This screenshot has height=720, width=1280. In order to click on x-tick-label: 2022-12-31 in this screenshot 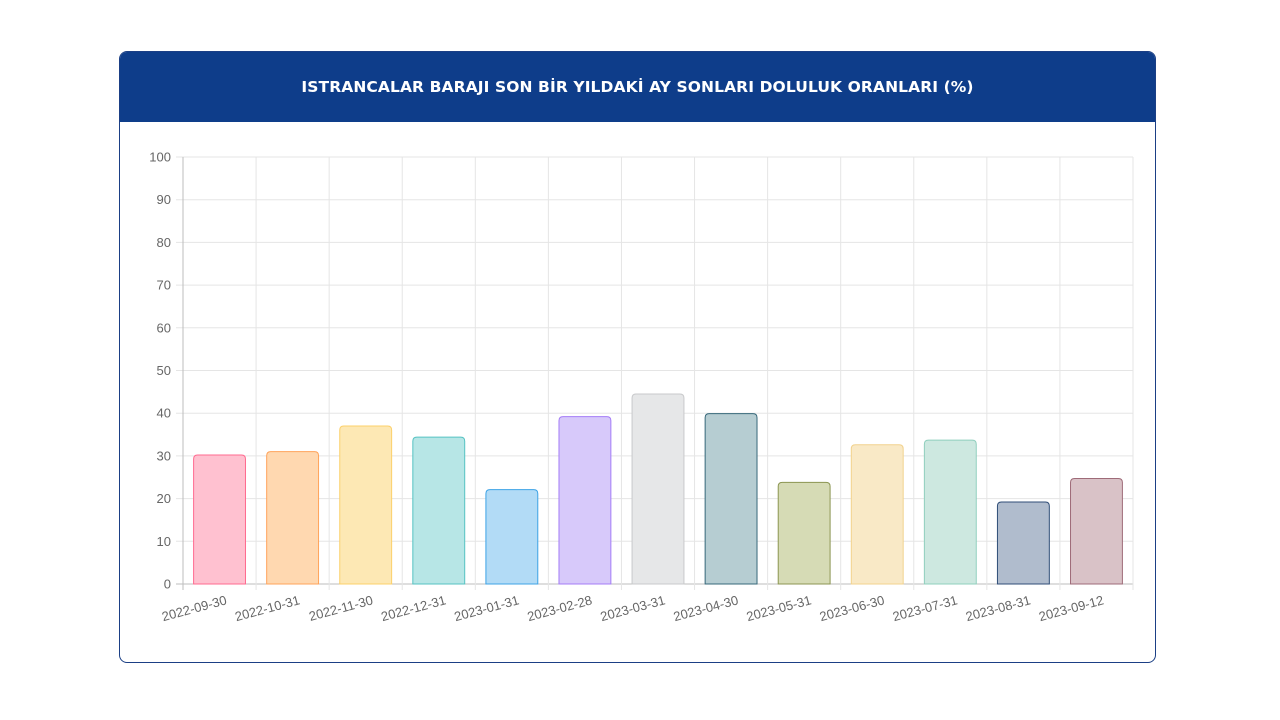, I will do `click(413, 608)`.